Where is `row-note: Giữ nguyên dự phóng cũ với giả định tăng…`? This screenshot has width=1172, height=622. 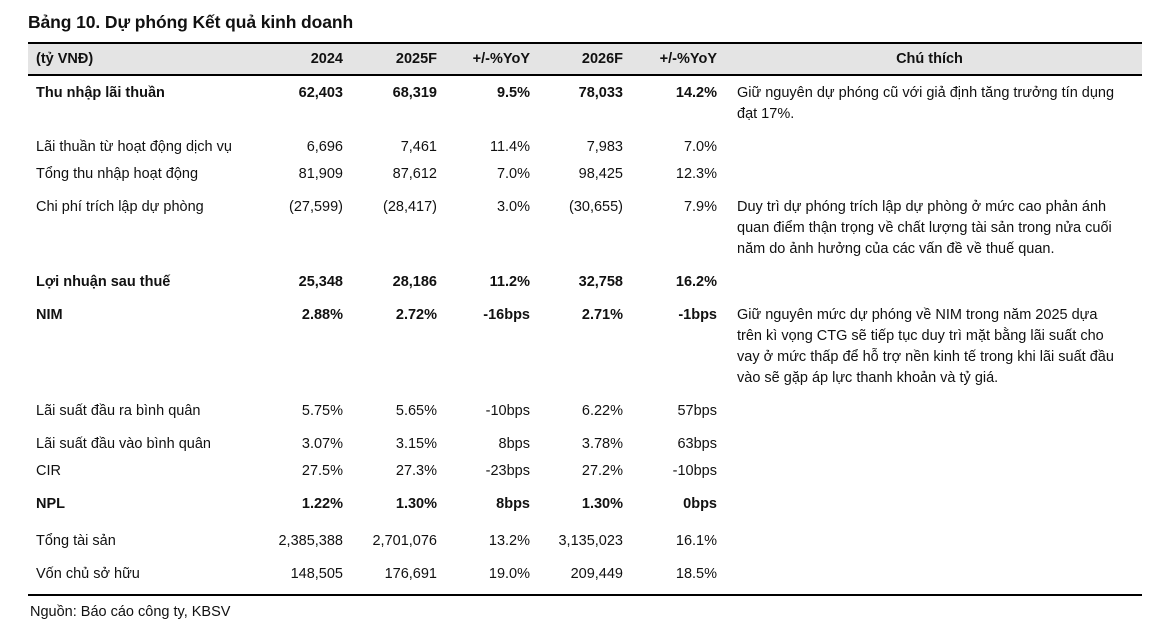
row-note: Giữ nguyên dự phóng cũ với giả định tăng… is located at coordinates (926, 103).